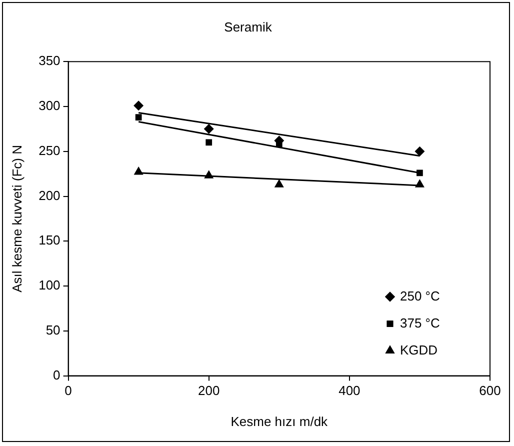  I want to click on y-tick-label: 200, so click(49, 195).